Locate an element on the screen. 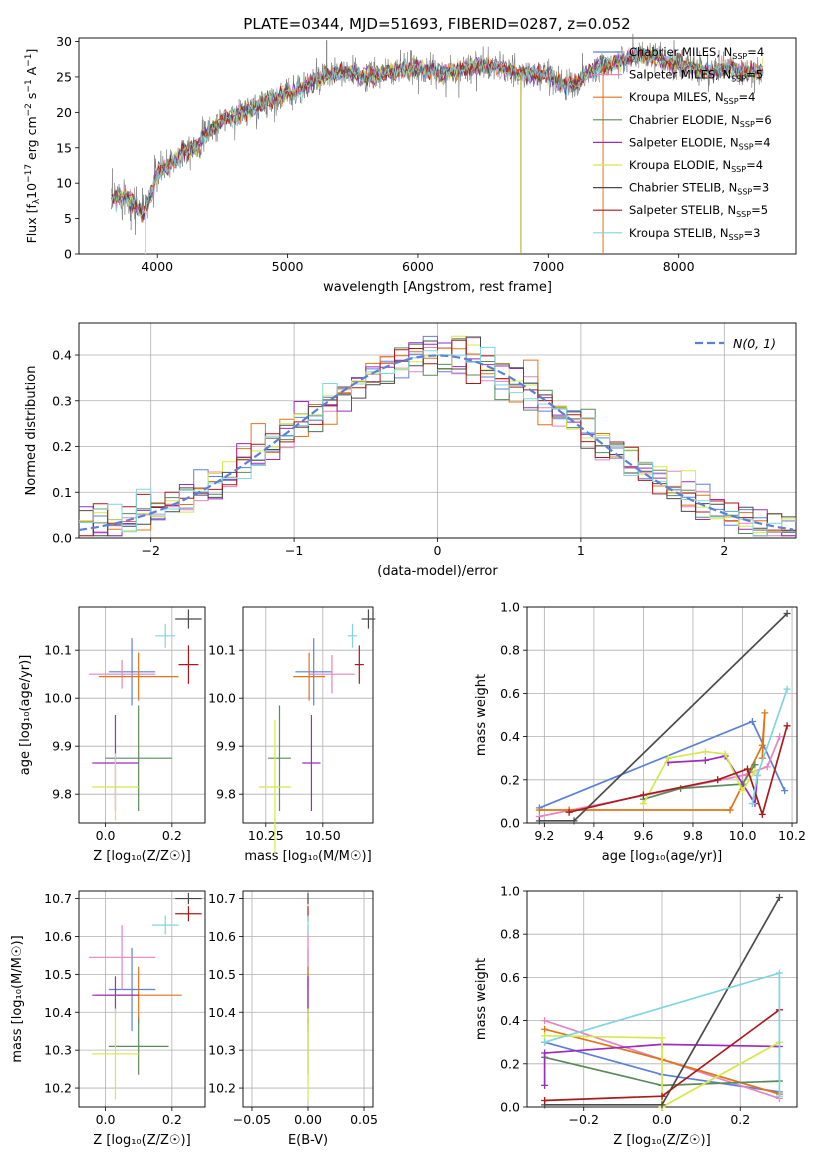 This screenshot has height=1170, width=819. y-tick-label: 20 is located at coordinates (64, 112).